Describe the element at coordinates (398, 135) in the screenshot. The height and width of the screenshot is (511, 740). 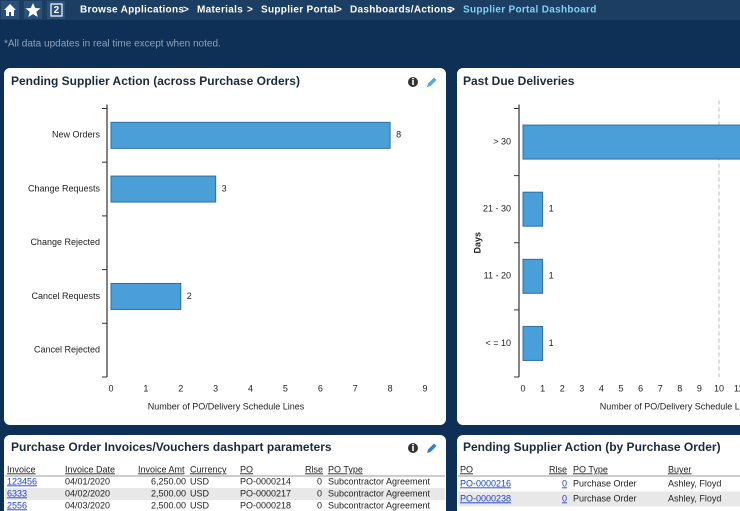
I see `data-label: 8` at that location.